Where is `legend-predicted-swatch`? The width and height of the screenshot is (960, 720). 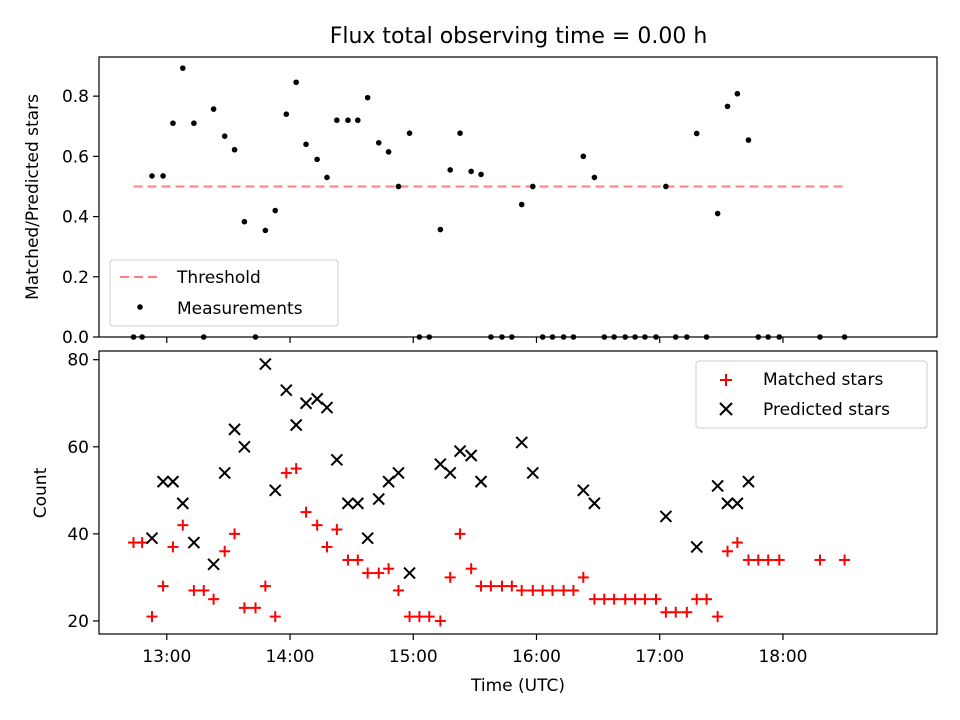
legend-predicted-swatch is located at coordinates (726, 409).